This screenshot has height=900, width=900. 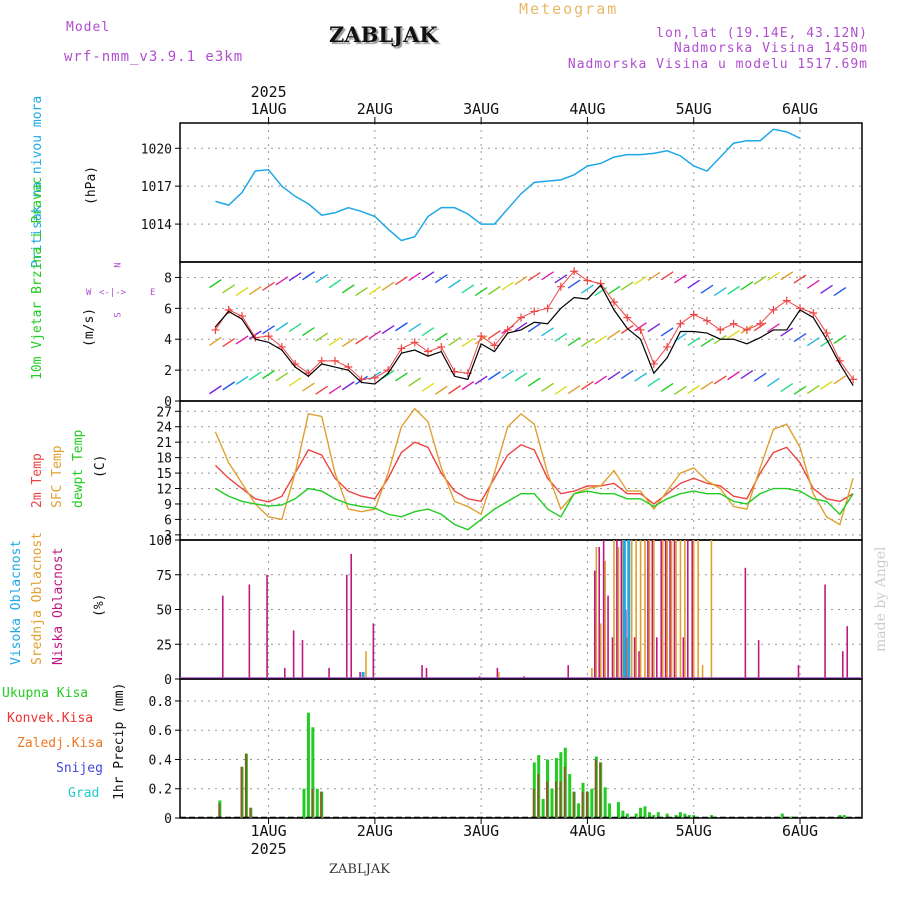 I want to click on precip-hail-label: Grad, so click(x=84, y=793).